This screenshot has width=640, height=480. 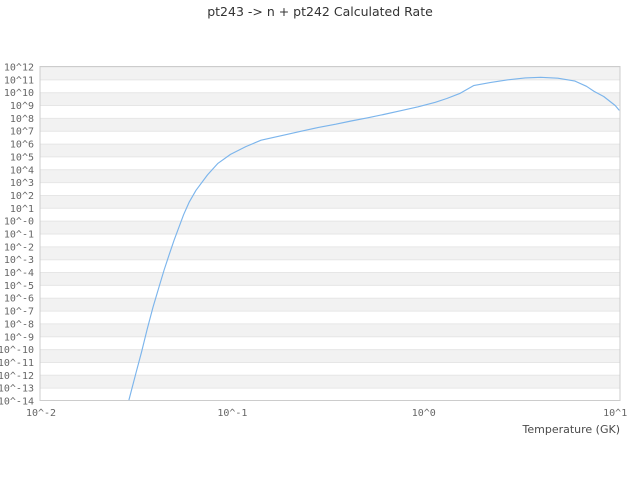 I want to click on y-tick-label: 10^6, so click(x=22, y=145).